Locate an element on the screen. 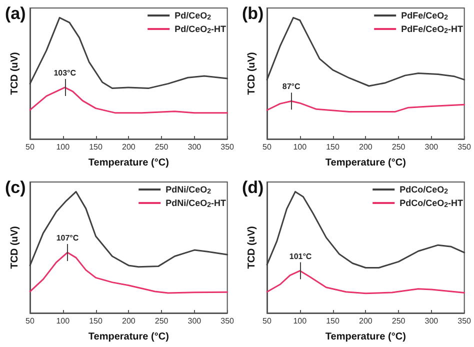 The height and width of the screenshot is (347, 474). annotation: 103°C is located at coordinates (65, 73).